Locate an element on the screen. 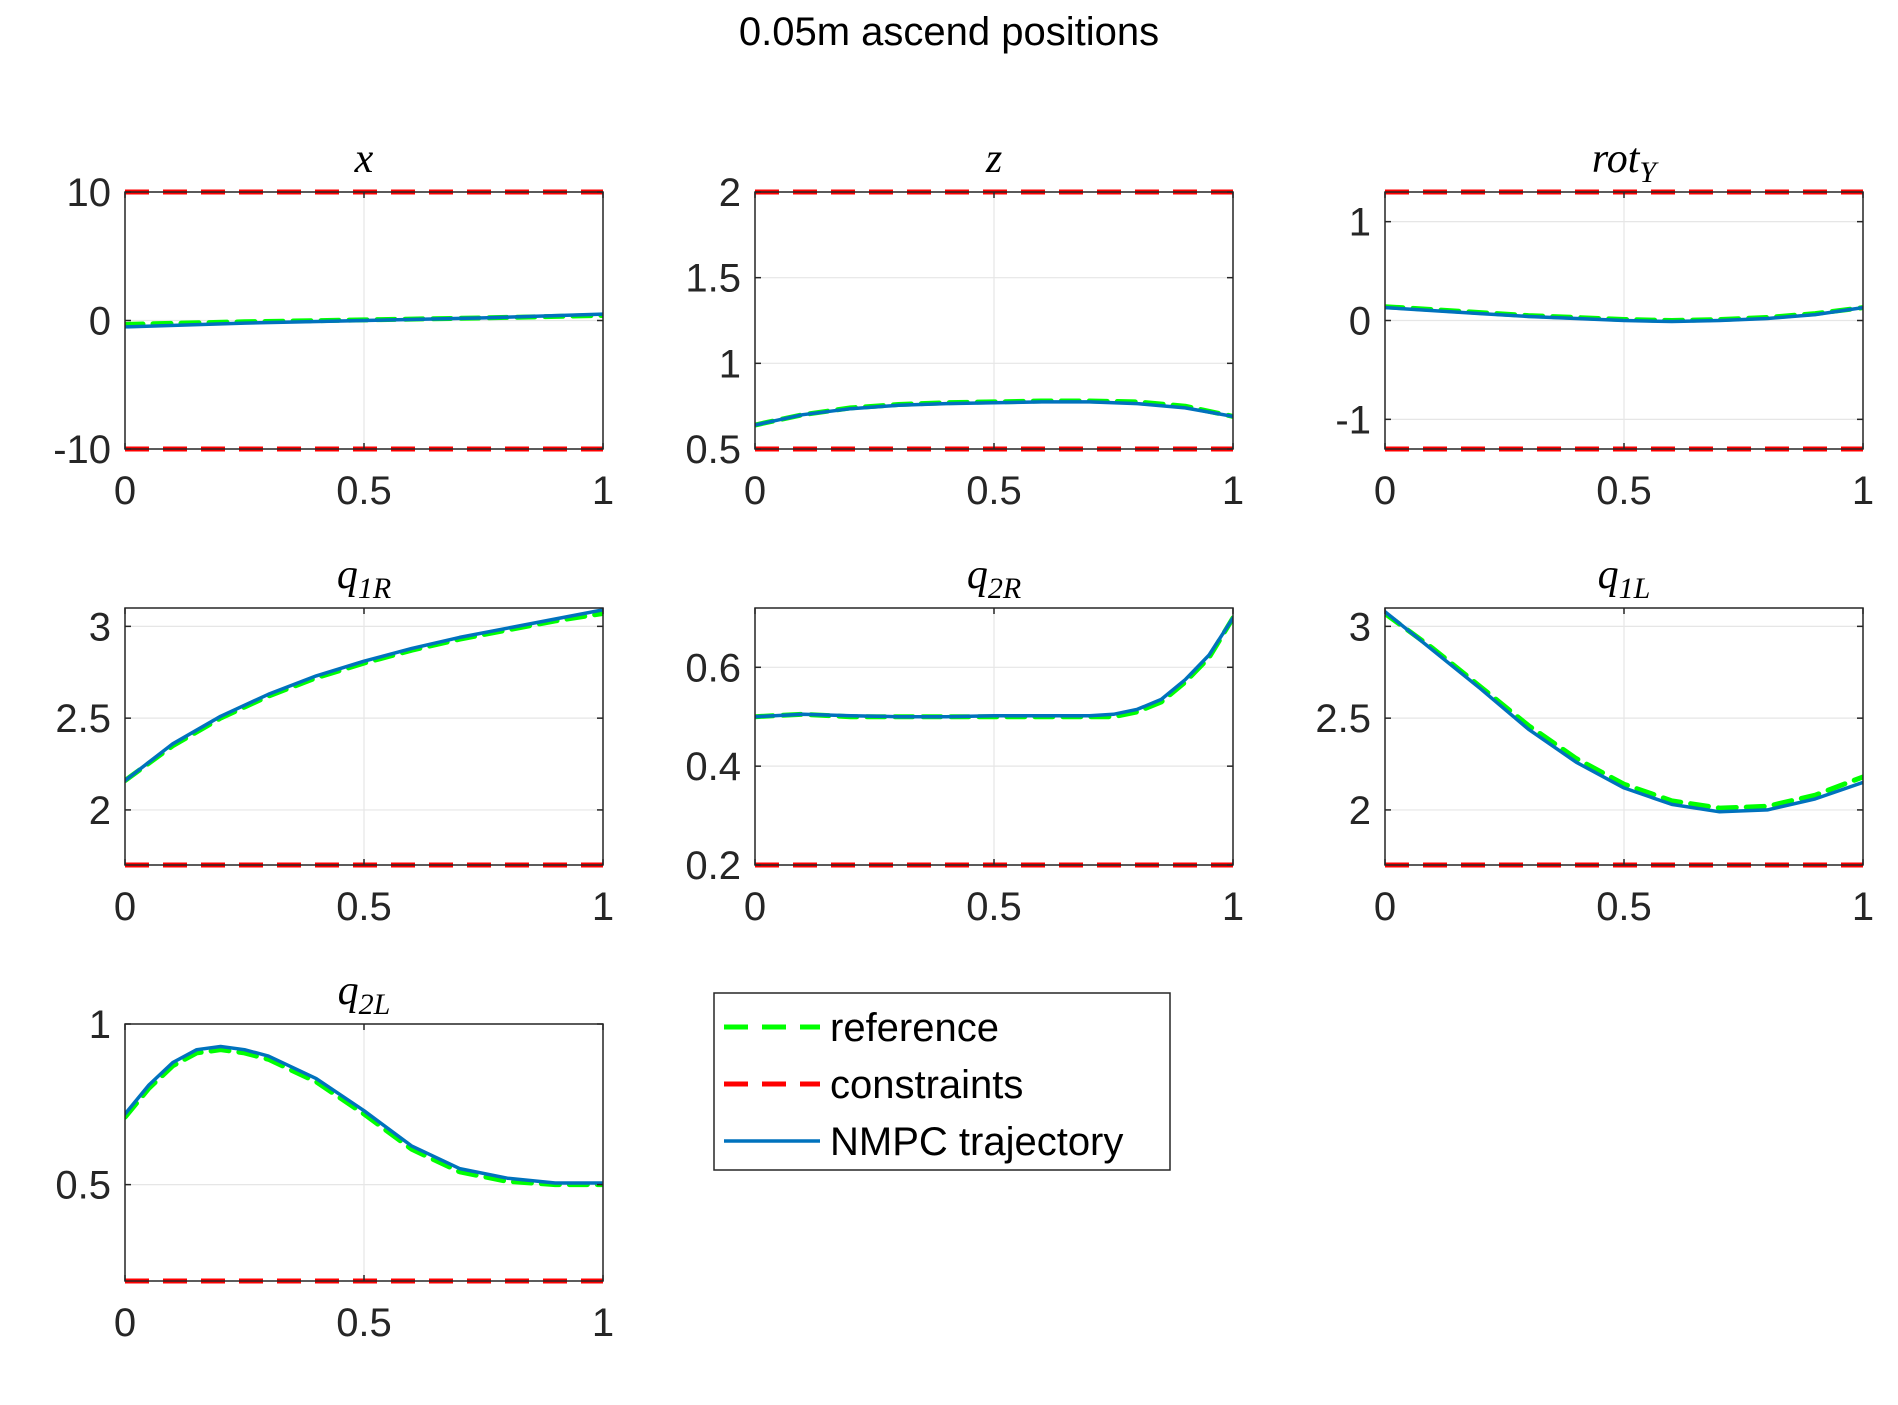 Image resolution: width=1898 pixels, height=1405 pixels. subplot-title-subscript: 2R is located at coordinates (1004, 588).